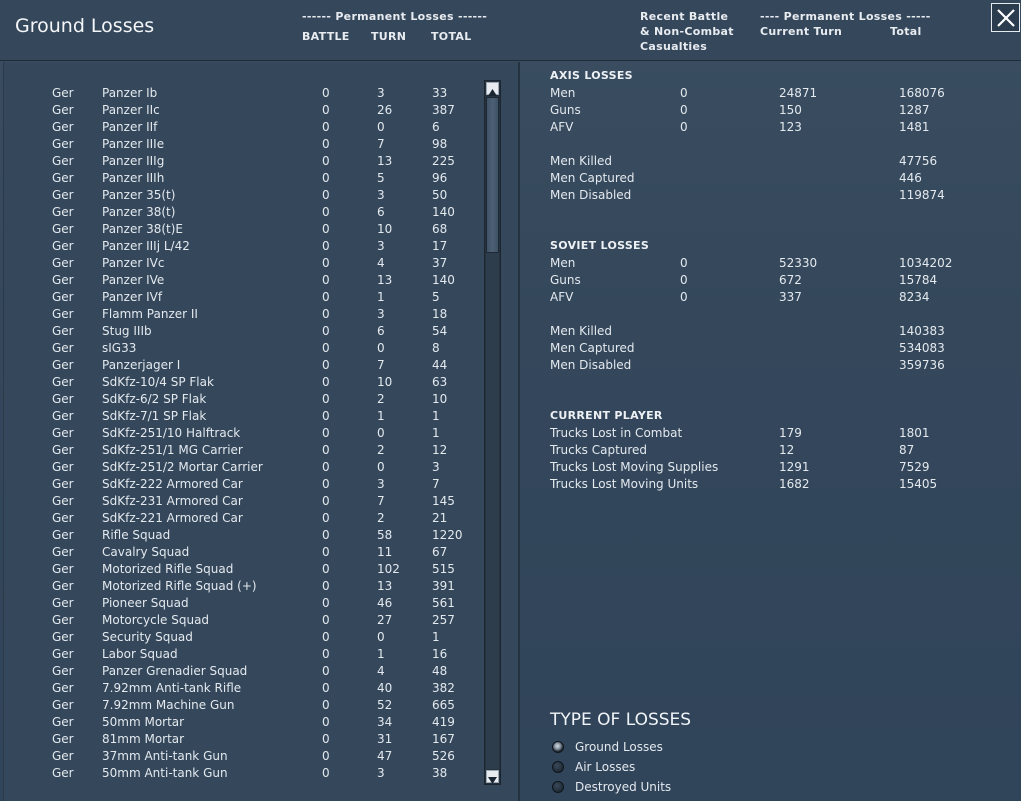 The width and height of the screenshot is (1021, 801). Describe the element at coordinates (790, 127) in the screenshot. I see `axis-turn: 123` at that location.